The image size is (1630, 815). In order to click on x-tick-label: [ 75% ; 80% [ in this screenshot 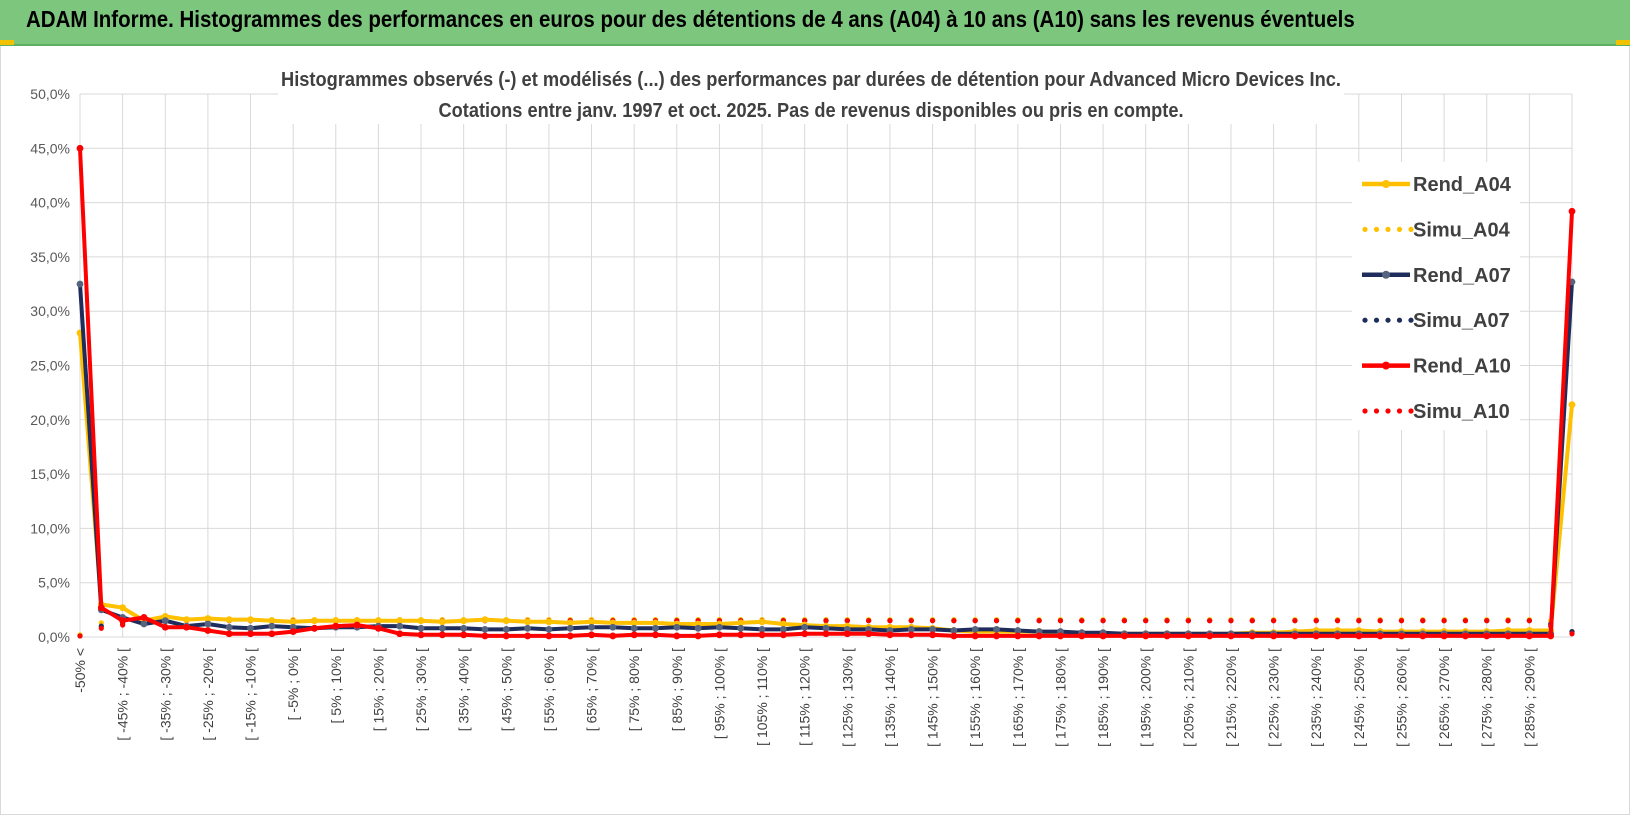, I will do `click(634, 689)`.